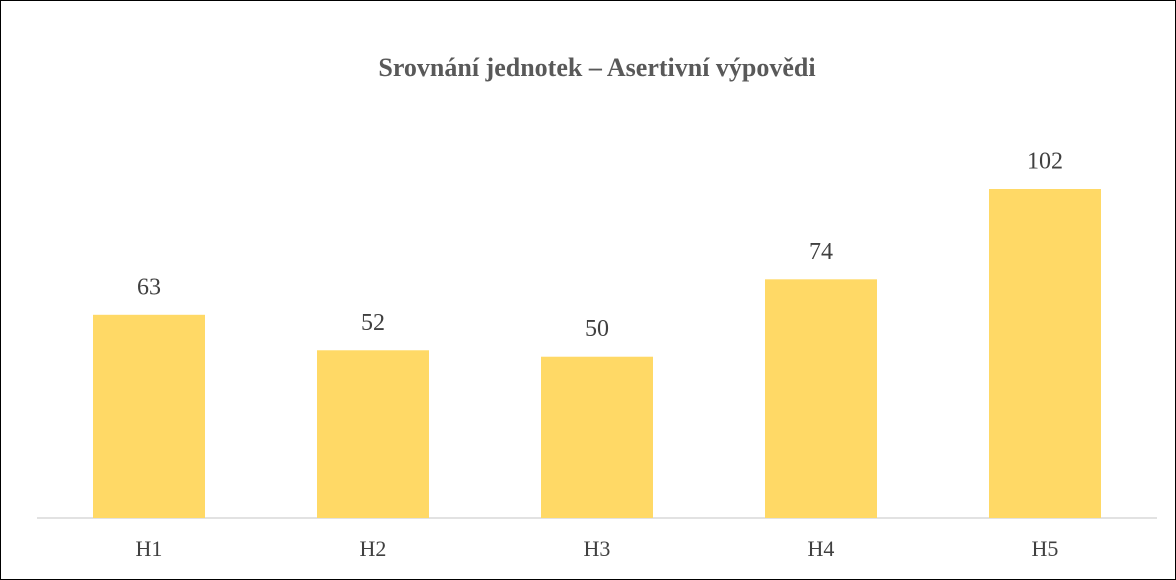 The width and height of the screenshot is (1176, 580). I want to click on data-label: 50, so click(597, 329).